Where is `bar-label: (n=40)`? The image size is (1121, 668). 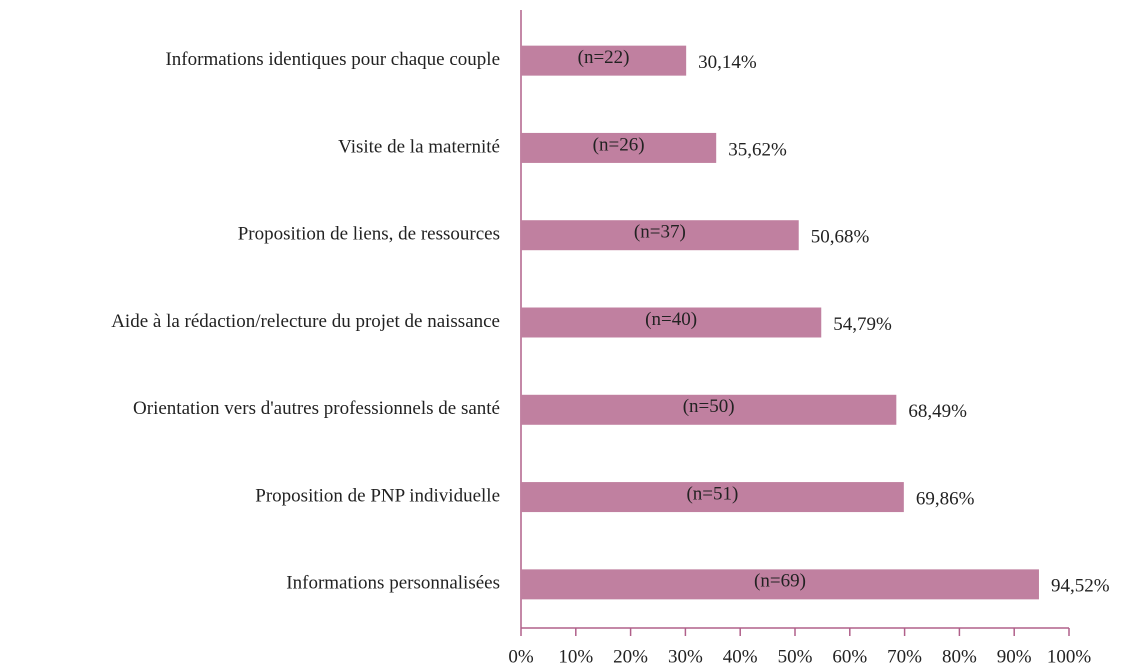 bar-label: (n=40) is located at coordinates (671, 319).